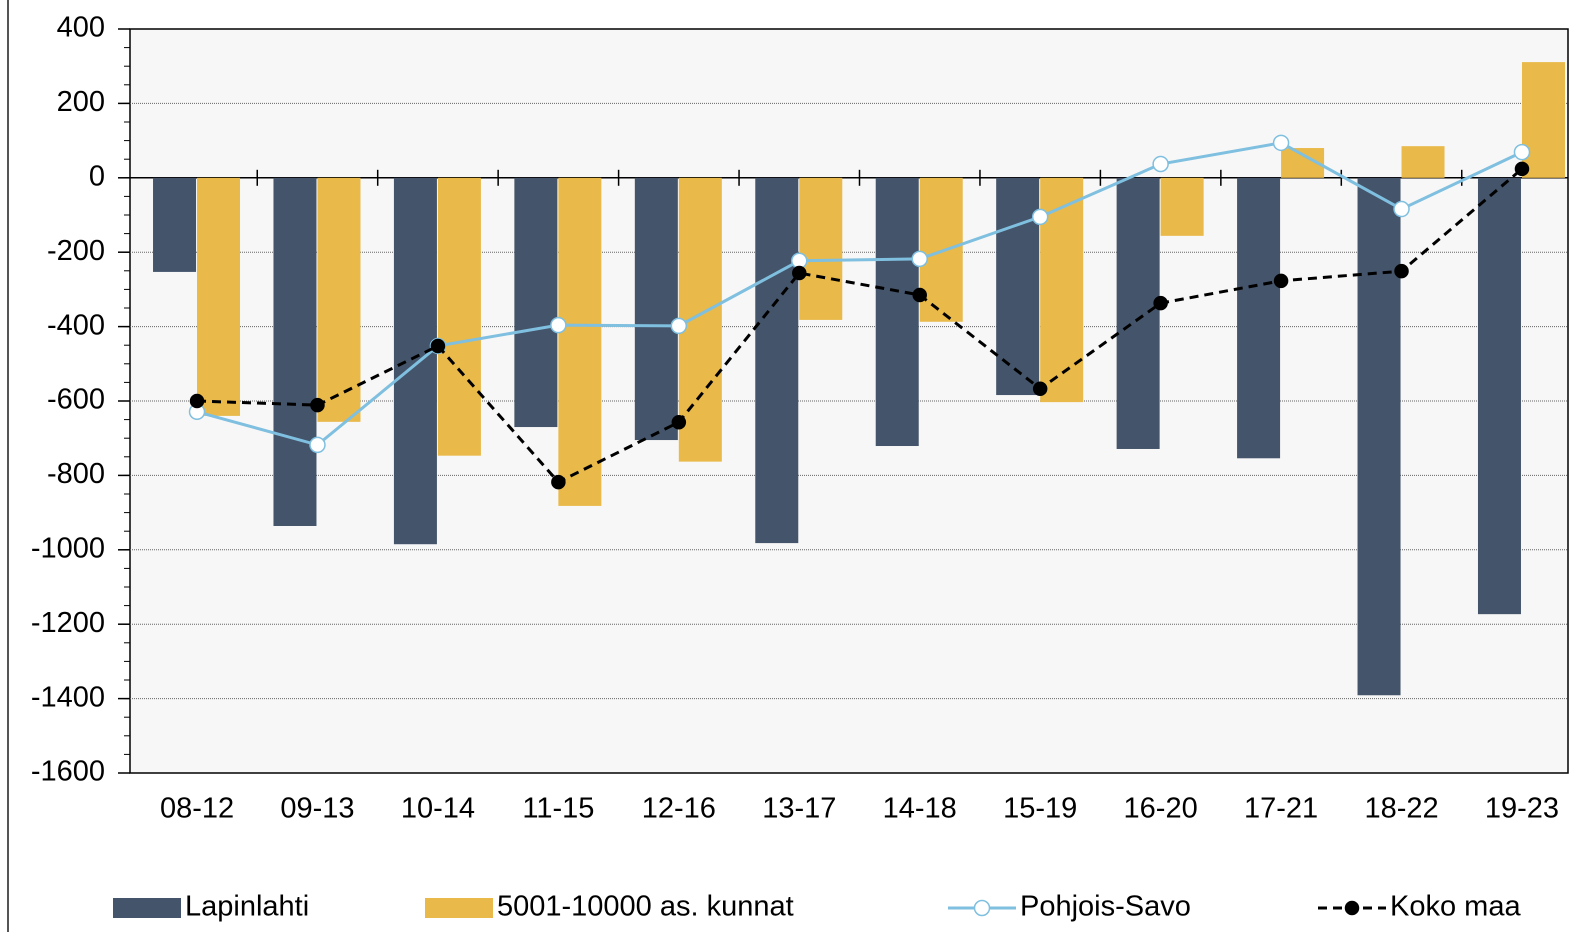  What do you see at coordinates (679, 809) in the screenshot?
I see `x-tick-label: 12-16` at bounding box center [679, 809].